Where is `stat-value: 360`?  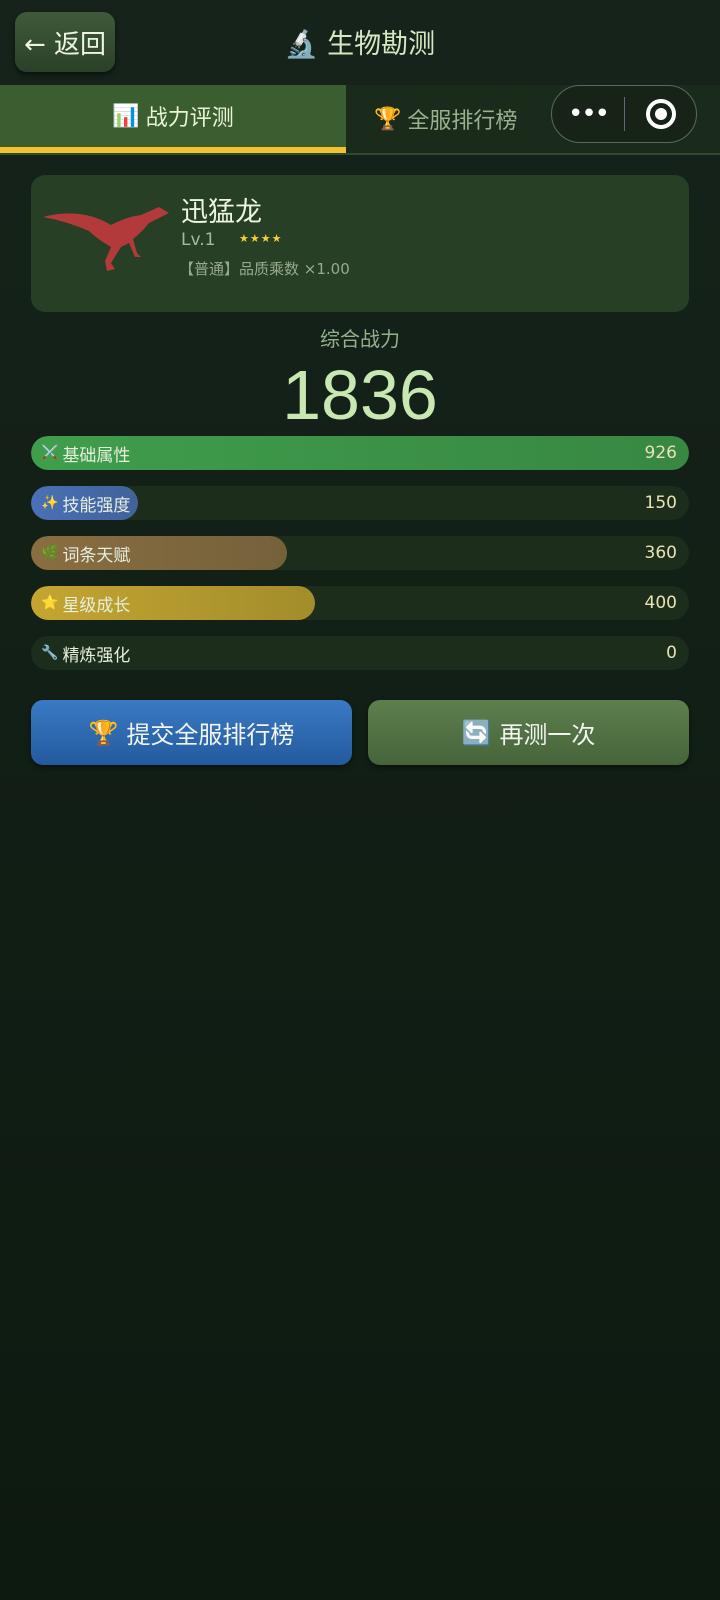 stat-value: 360 is located at coordinates (660, 553).